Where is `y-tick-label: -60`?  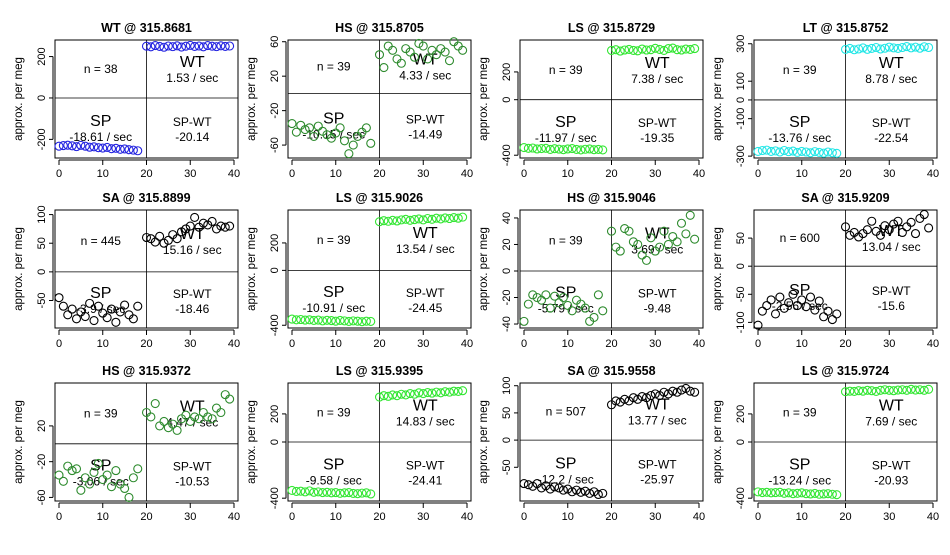
y-tick-label: -60 is located at coordinates (275, 145).